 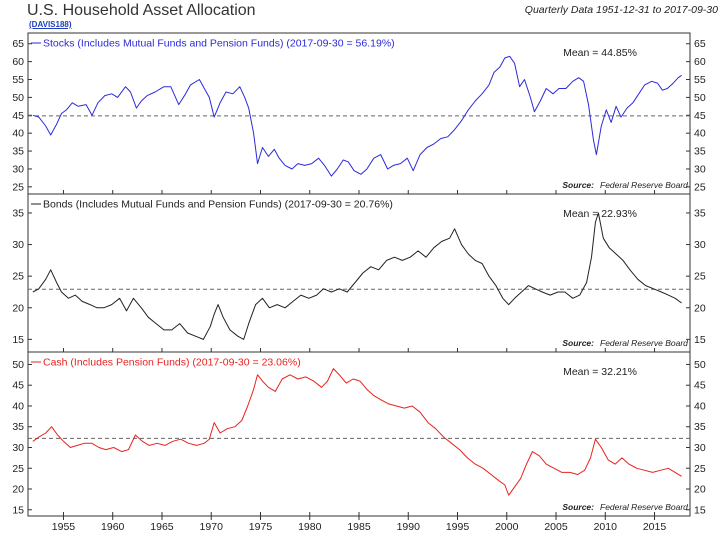 I want to click on cash-ytick-label-right: 40, so click(x=700, y=406).